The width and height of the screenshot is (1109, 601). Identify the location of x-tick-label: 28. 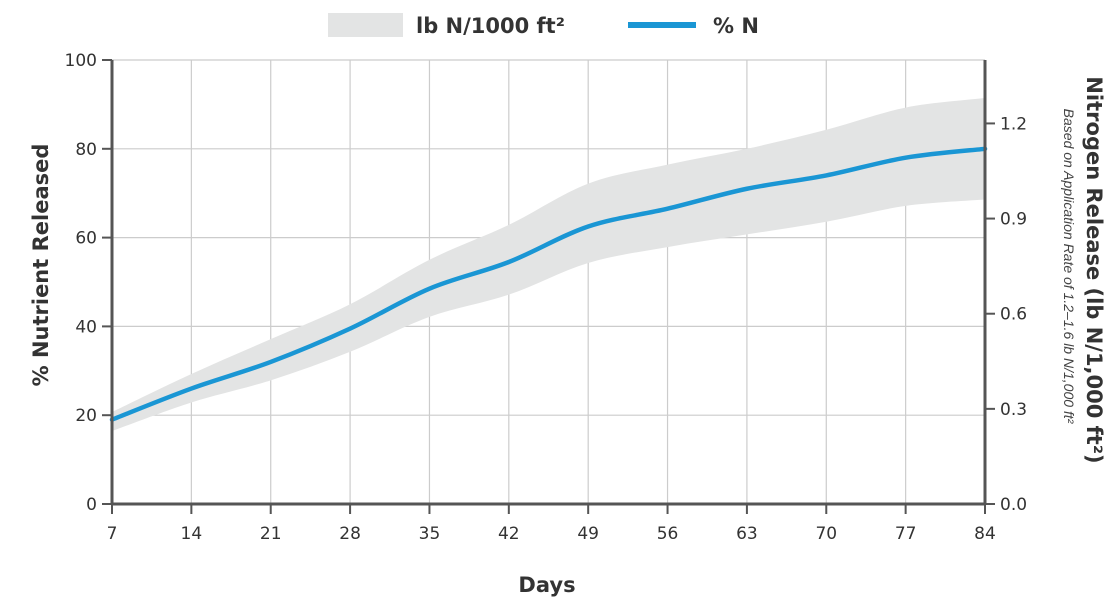
(350, 534).